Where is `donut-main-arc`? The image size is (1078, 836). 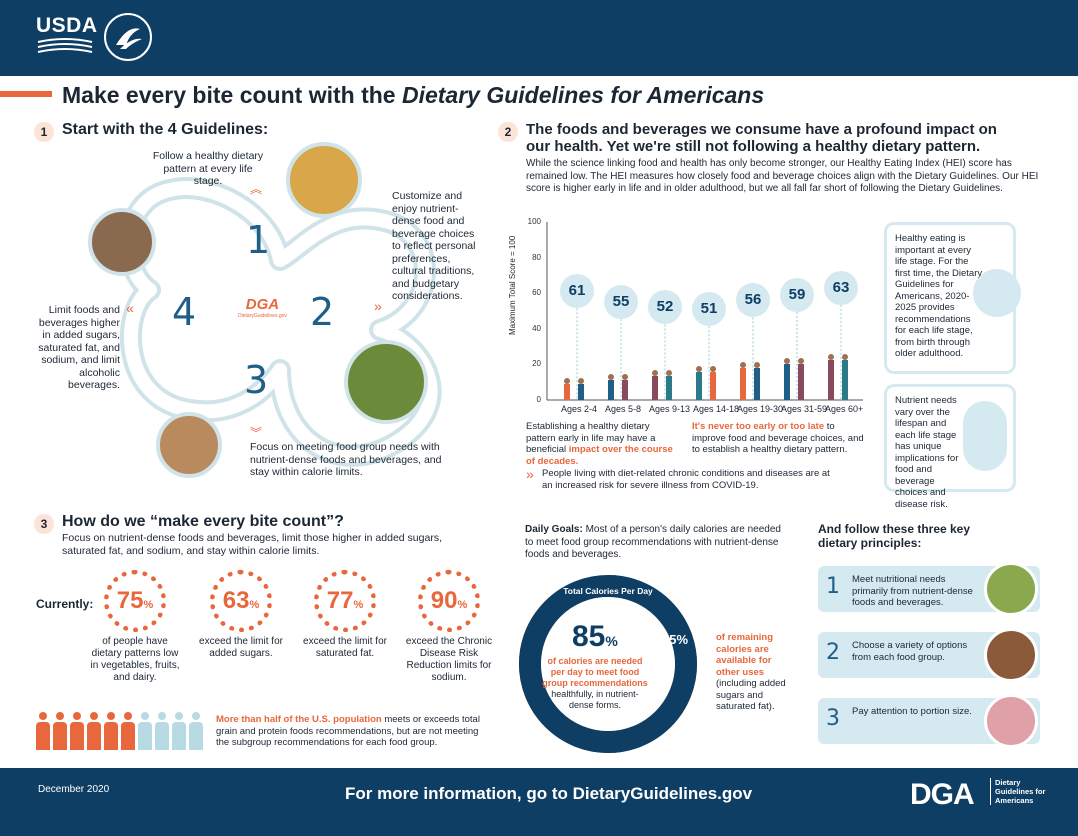 donut-main-arc is located at coordinates (608, 664).